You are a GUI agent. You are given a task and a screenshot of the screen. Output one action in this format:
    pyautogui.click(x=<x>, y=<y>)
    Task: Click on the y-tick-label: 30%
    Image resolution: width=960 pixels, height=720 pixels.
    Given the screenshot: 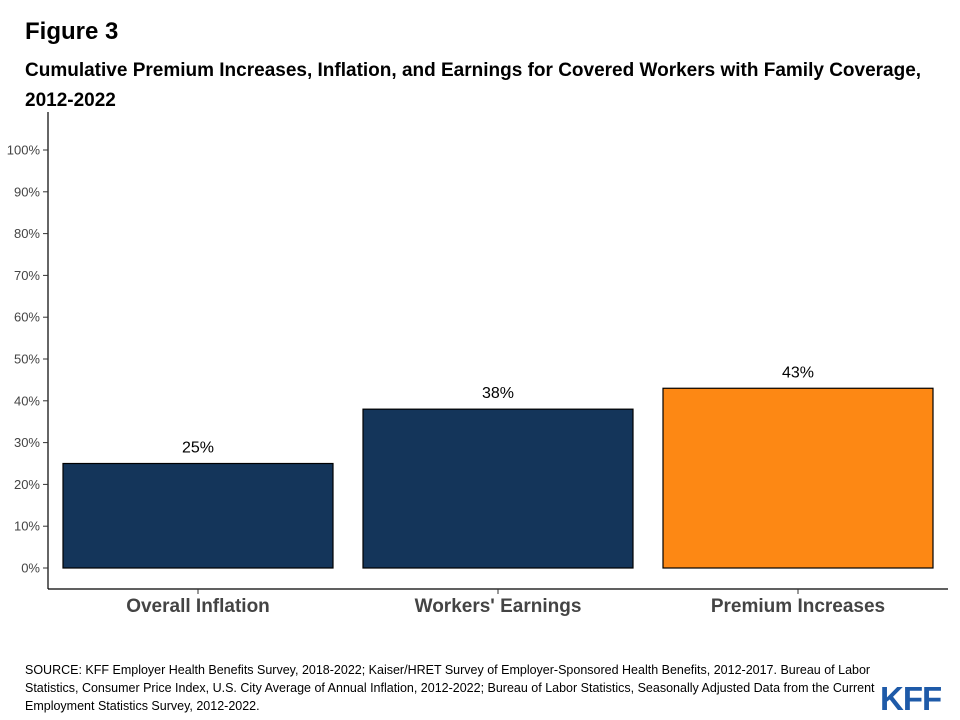 What is the action you would take?
    pyautogui.click(x=27, y=442)
    